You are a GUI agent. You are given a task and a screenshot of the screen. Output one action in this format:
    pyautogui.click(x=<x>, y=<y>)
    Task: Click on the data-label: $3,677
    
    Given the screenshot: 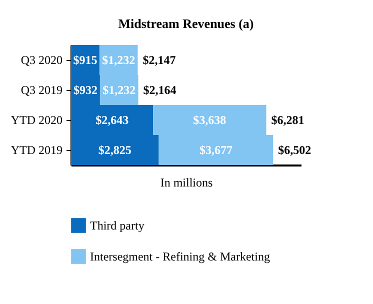 What is the action you would take?
    pyautogui.click(x=215, y=150)
    